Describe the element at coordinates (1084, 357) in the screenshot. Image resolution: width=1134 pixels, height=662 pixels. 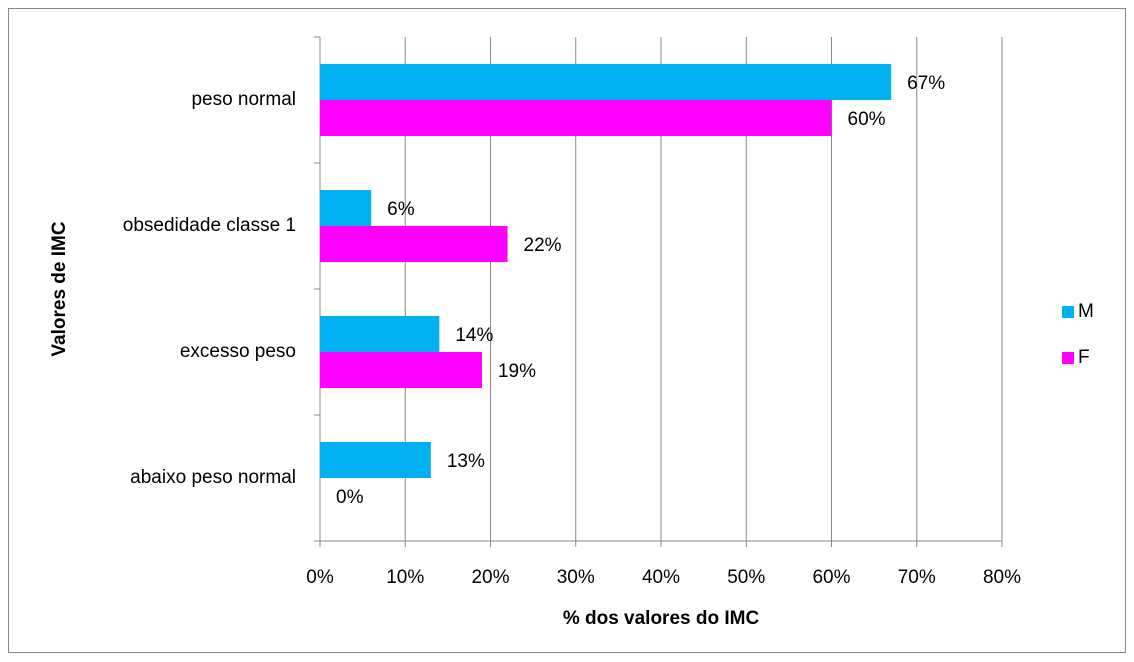
I see `legend-label: F` at that location.